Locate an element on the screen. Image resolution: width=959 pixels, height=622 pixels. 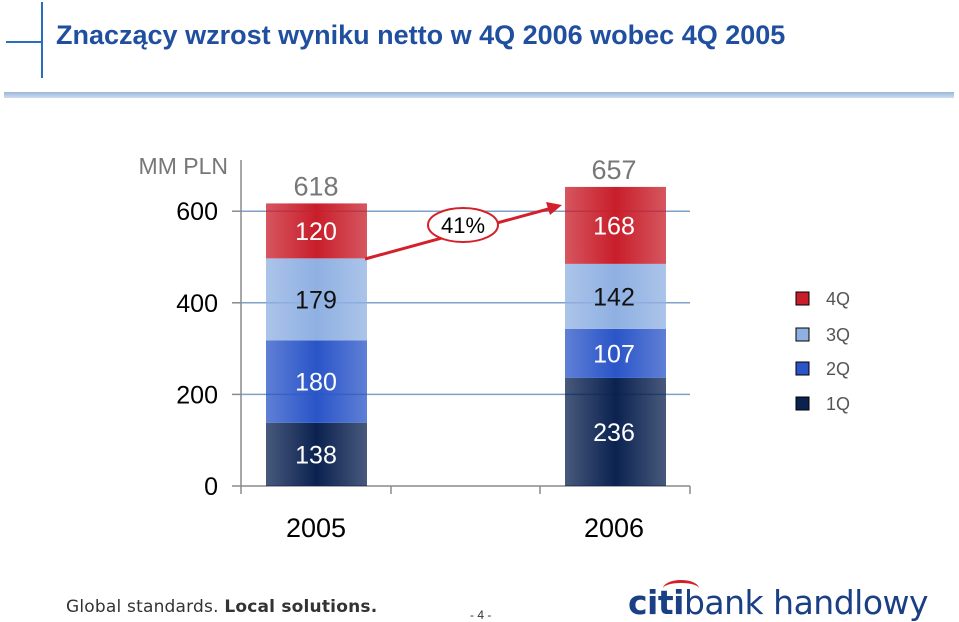
bar-2005-2Q is located at coordinates (316, 381).